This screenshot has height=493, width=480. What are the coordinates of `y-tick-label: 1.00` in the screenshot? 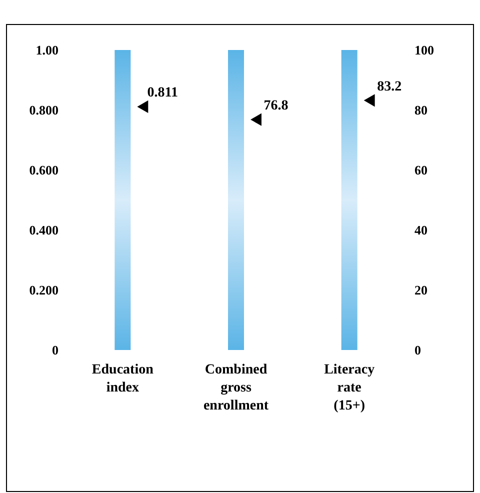 It's located at (47, 50).